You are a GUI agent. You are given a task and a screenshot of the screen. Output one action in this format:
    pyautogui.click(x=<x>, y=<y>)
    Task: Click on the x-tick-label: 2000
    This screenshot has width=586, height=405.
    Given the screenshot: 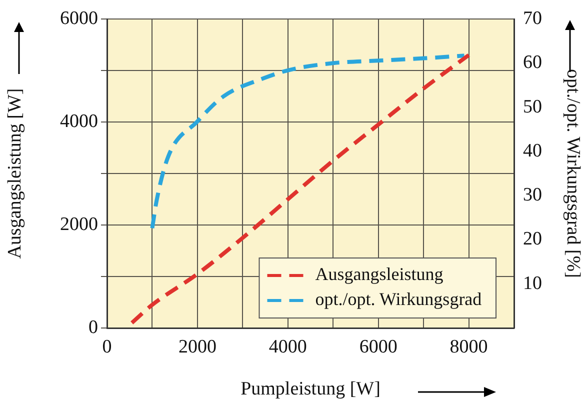 What is the action you would take?
    pyautogui.click(x=197, y=347)
    